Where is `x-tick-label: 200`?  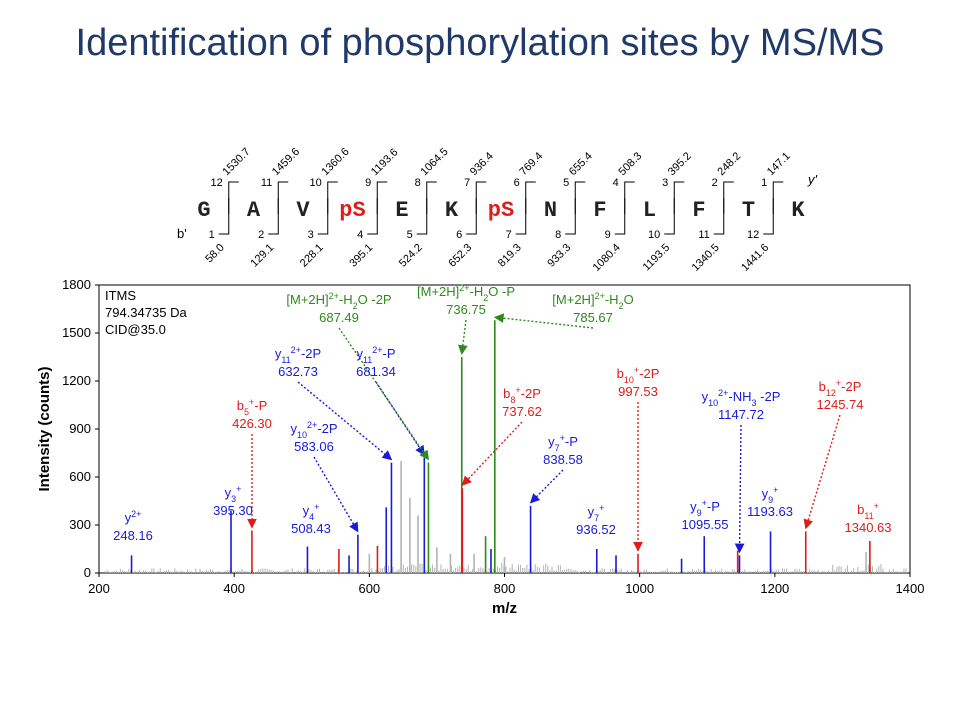 x-tick-label: 200 is located at coordinates (99, 588).